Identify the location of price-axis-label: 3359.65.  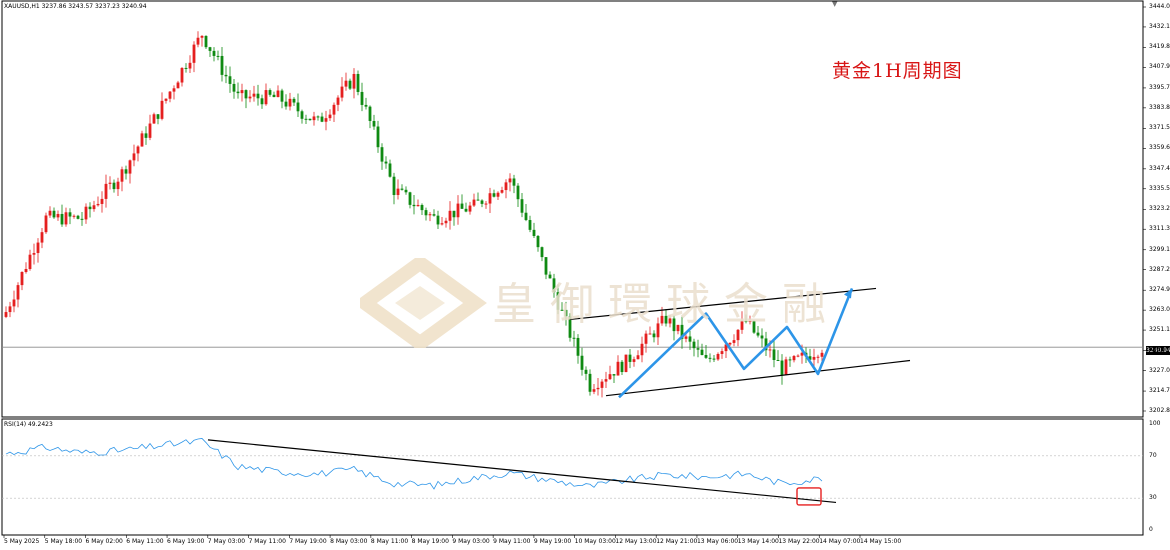
(1159, 148).